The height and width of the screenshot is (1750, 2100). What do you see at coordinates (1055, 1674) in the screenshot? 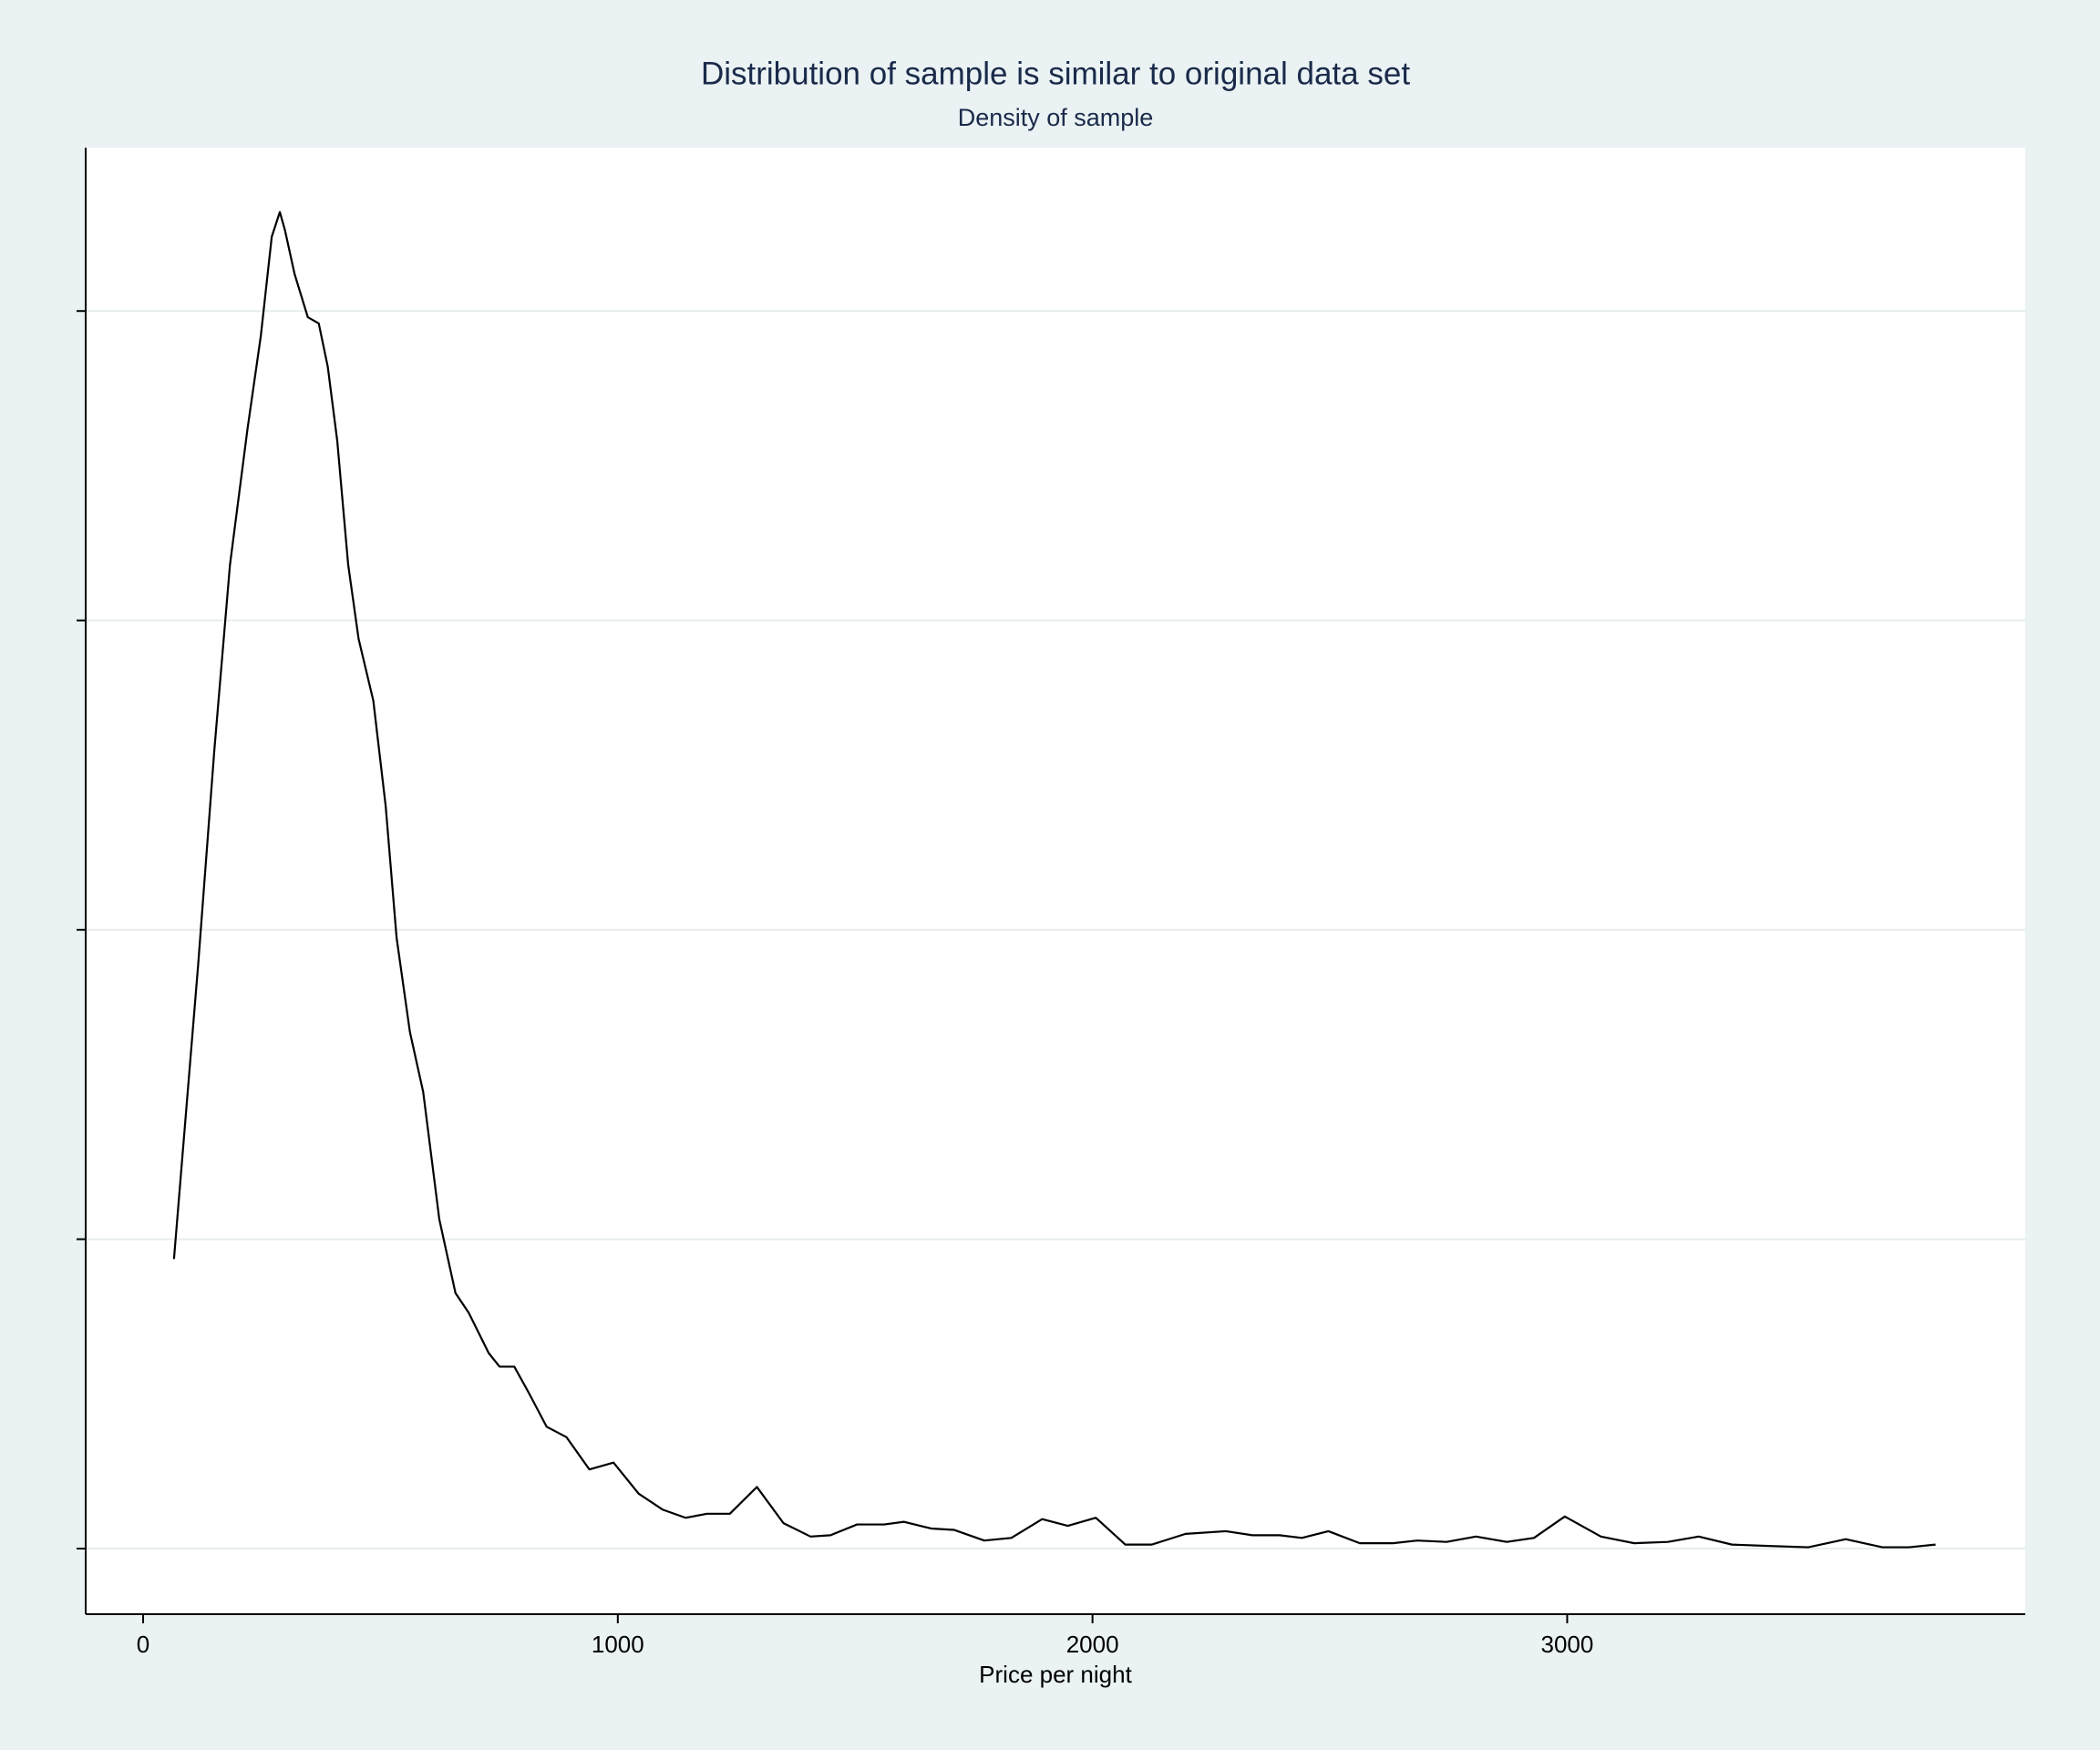
I see `x-axis-title: Price per night` at bounding box center [1055, 1674].